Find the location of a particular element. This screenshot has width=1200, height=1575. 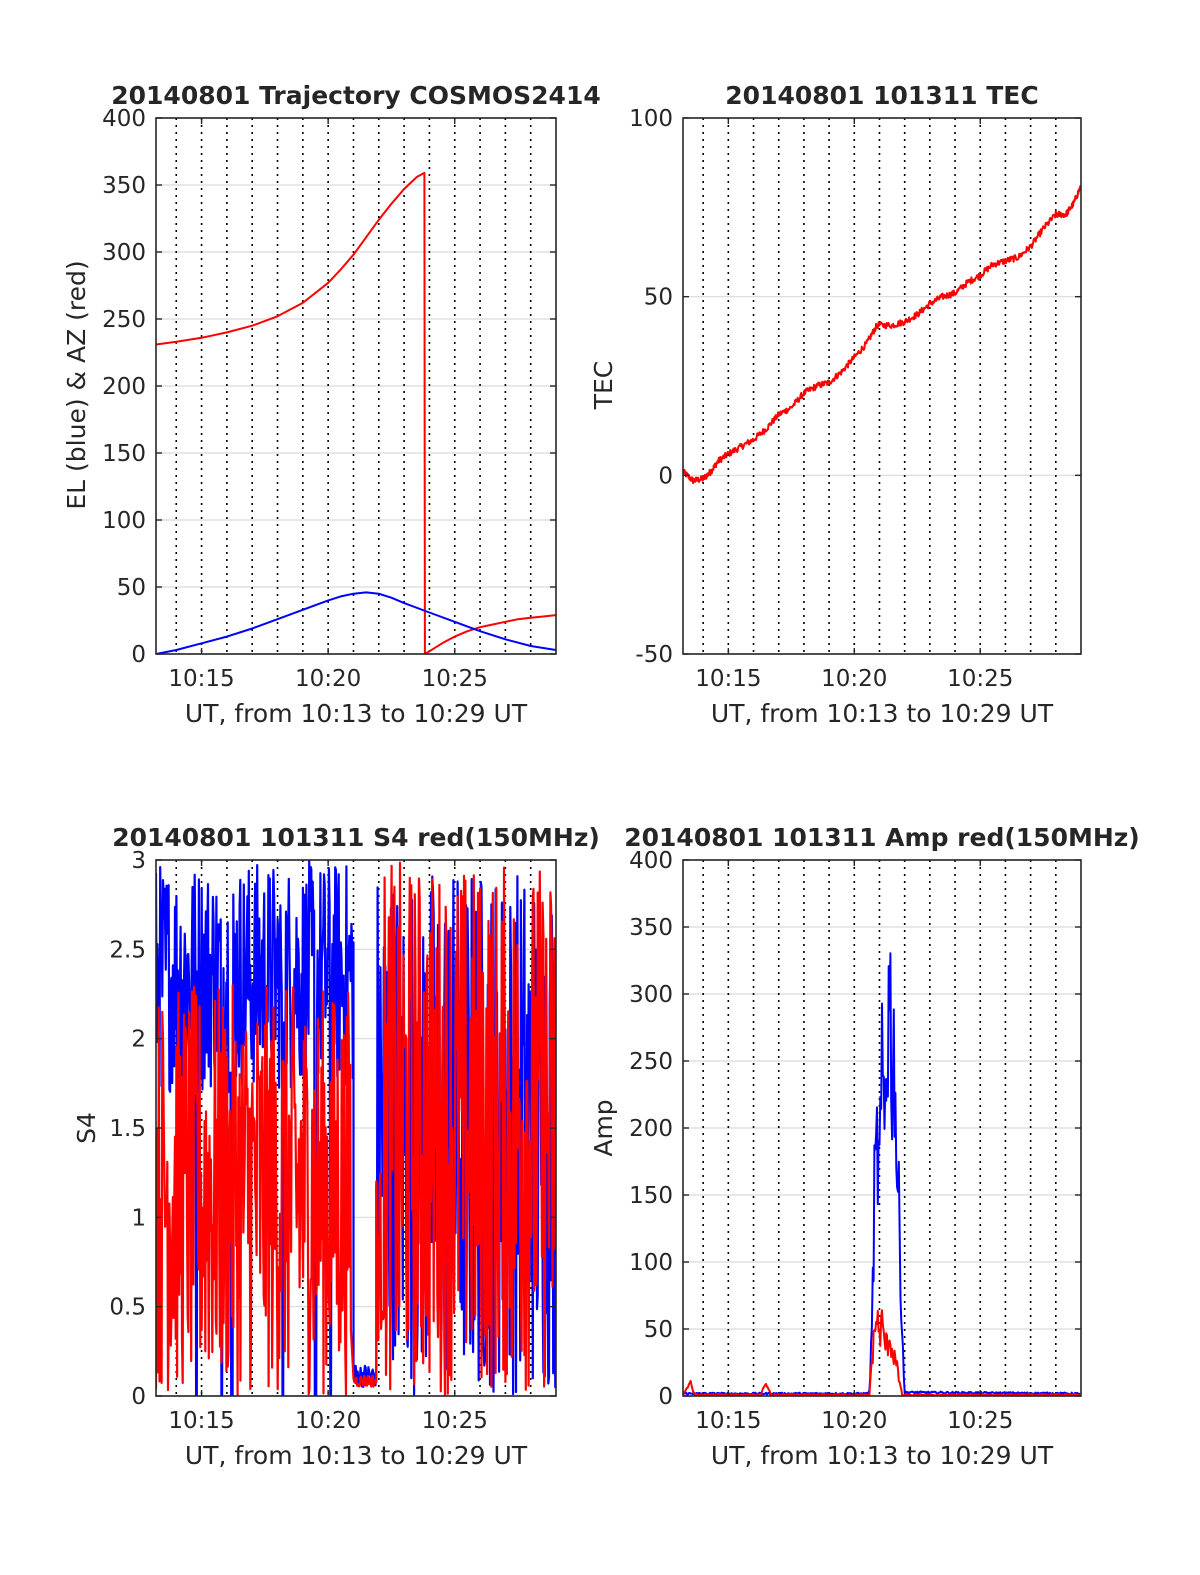

s4-ylabel: S4 is located at coordinates (86, 1128).